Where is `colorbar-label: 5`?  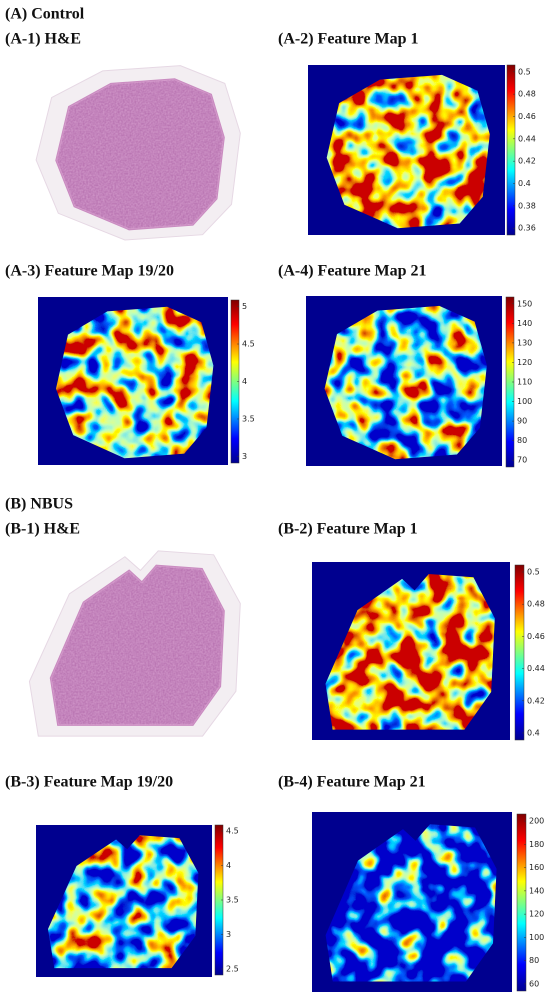
colorbar-label: 5 is located at coordinates (244, 306).